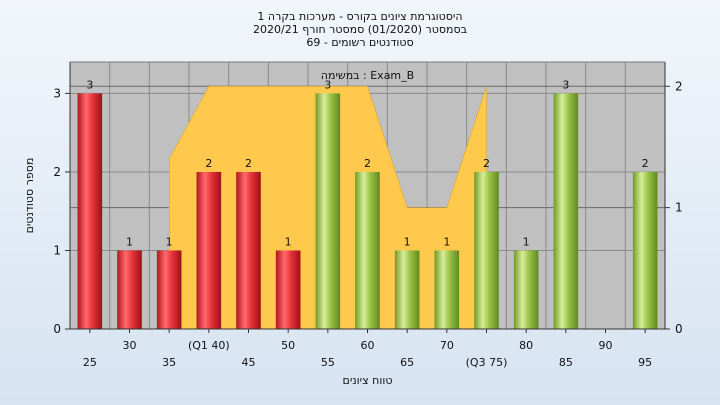  I want to click on x-axis-label: טווח ציונים, so click(368, 380).